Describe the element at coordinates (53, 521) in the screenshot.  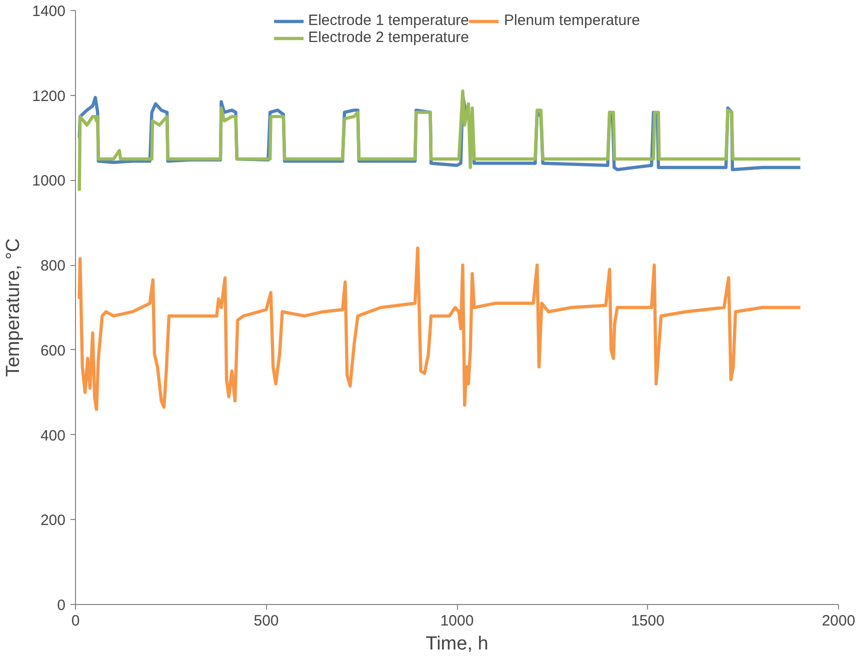
I see `y-tick-label: 200` at that location.